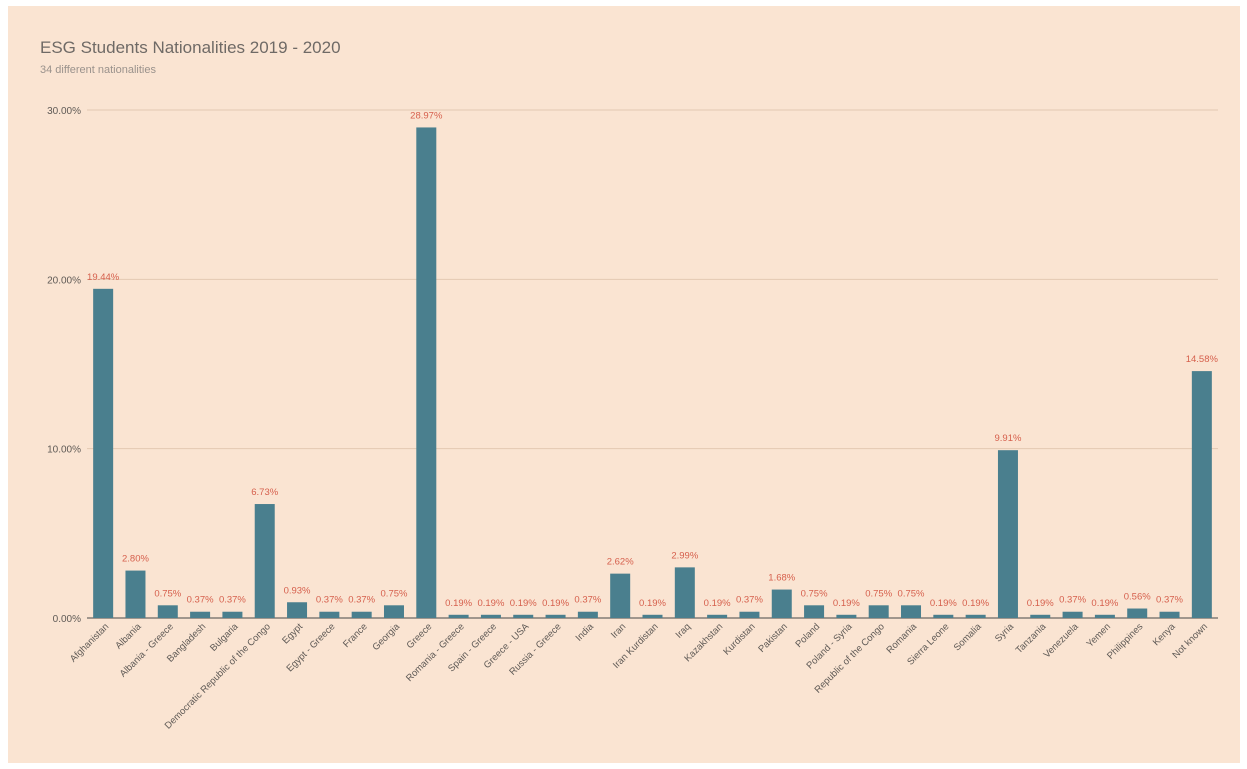 The height and width of the screenshot is (769, 1247). What do you see at coordinates (67, 619) in the screenshot?
I see `y-tick-label: 0.00%` at bounding box center [67, 619].